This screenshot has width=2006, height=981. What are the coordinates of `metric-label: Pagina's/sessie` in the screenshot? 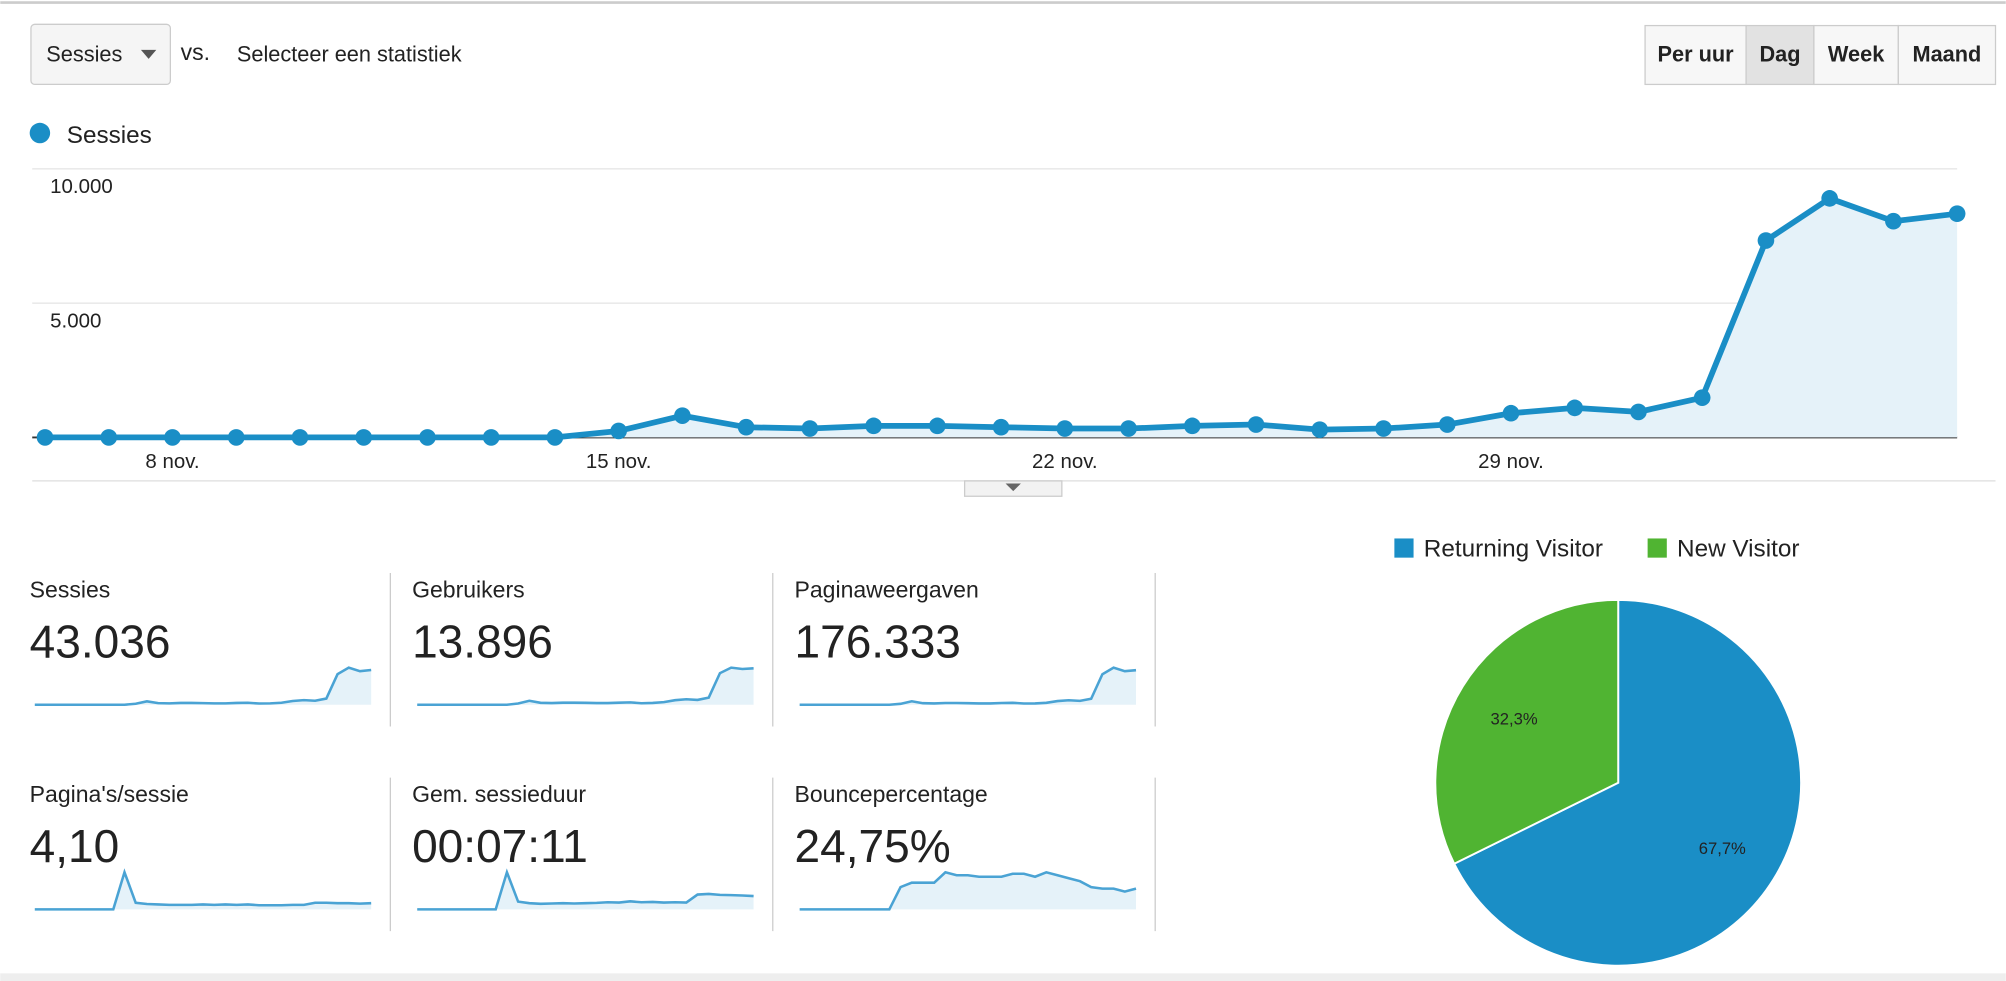 It's located at (109, 794).